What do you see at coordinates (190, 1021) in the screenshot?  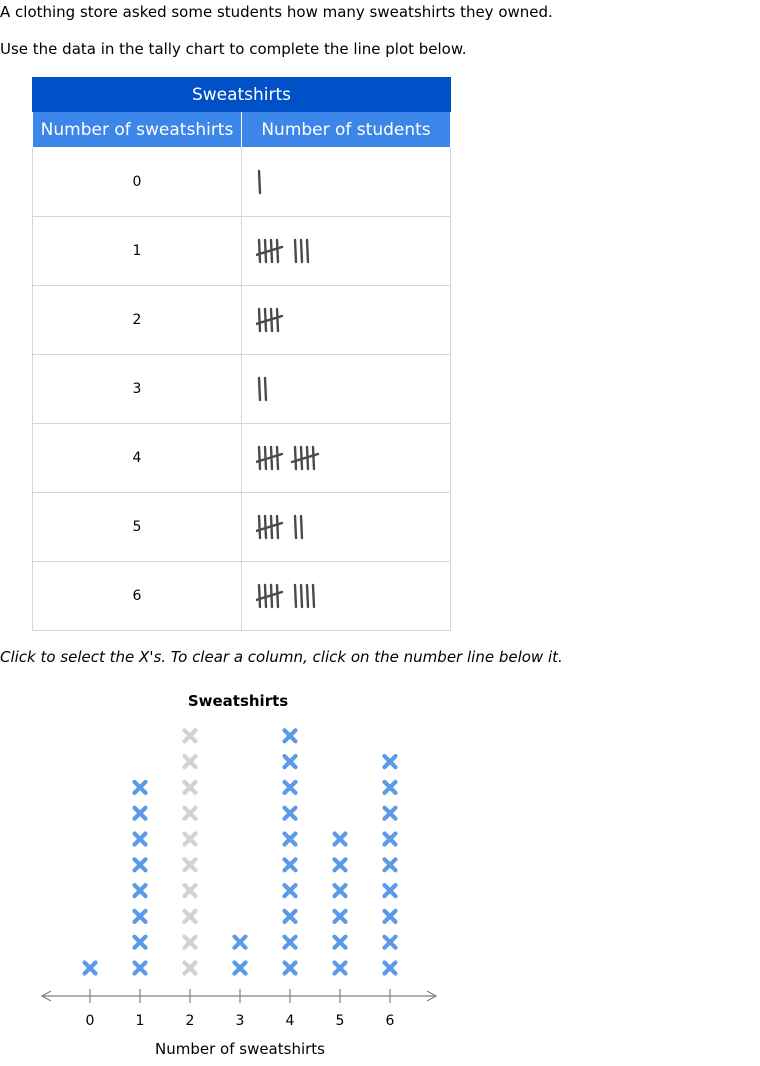 I see `tick-label: 2` at bounding box center [190, 1021].